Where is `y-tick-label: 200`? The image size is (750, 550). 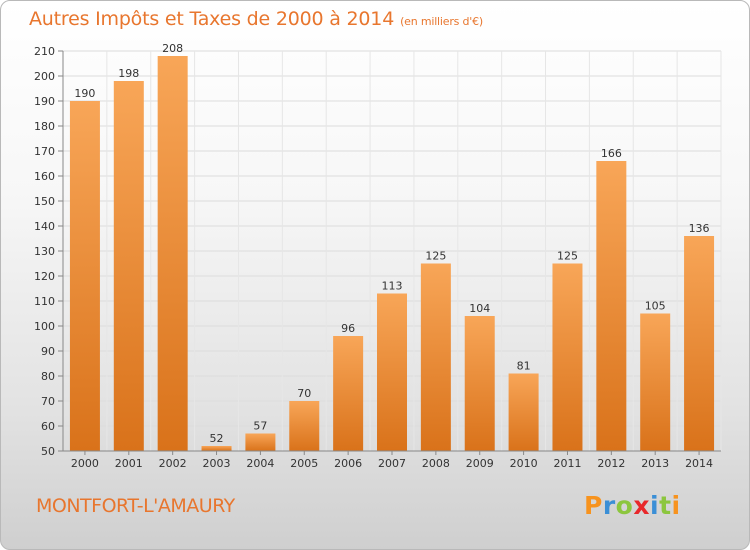
y-tick-label: 200 is located at coordinates (44, 76).